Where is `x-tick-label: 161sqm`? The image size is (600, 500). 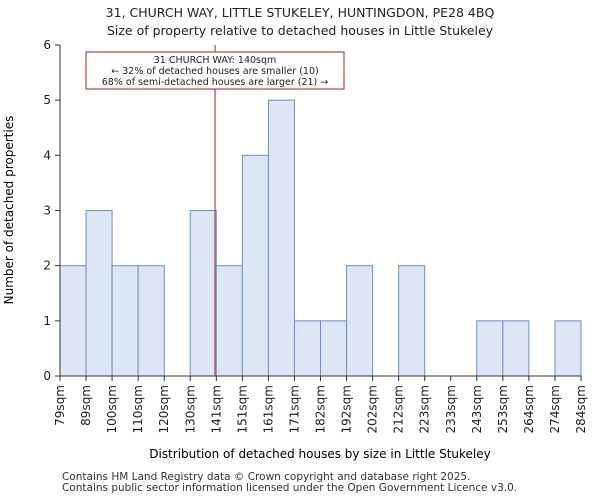
x-tick-label: 161sqm is located at coordinates (268, 409).